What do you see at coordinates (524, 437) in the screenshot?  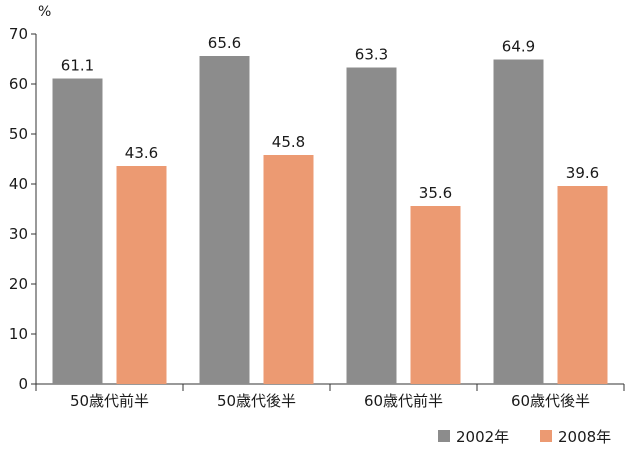 I see `legend: 2002年 2008年` at bounding box center [524, 437].